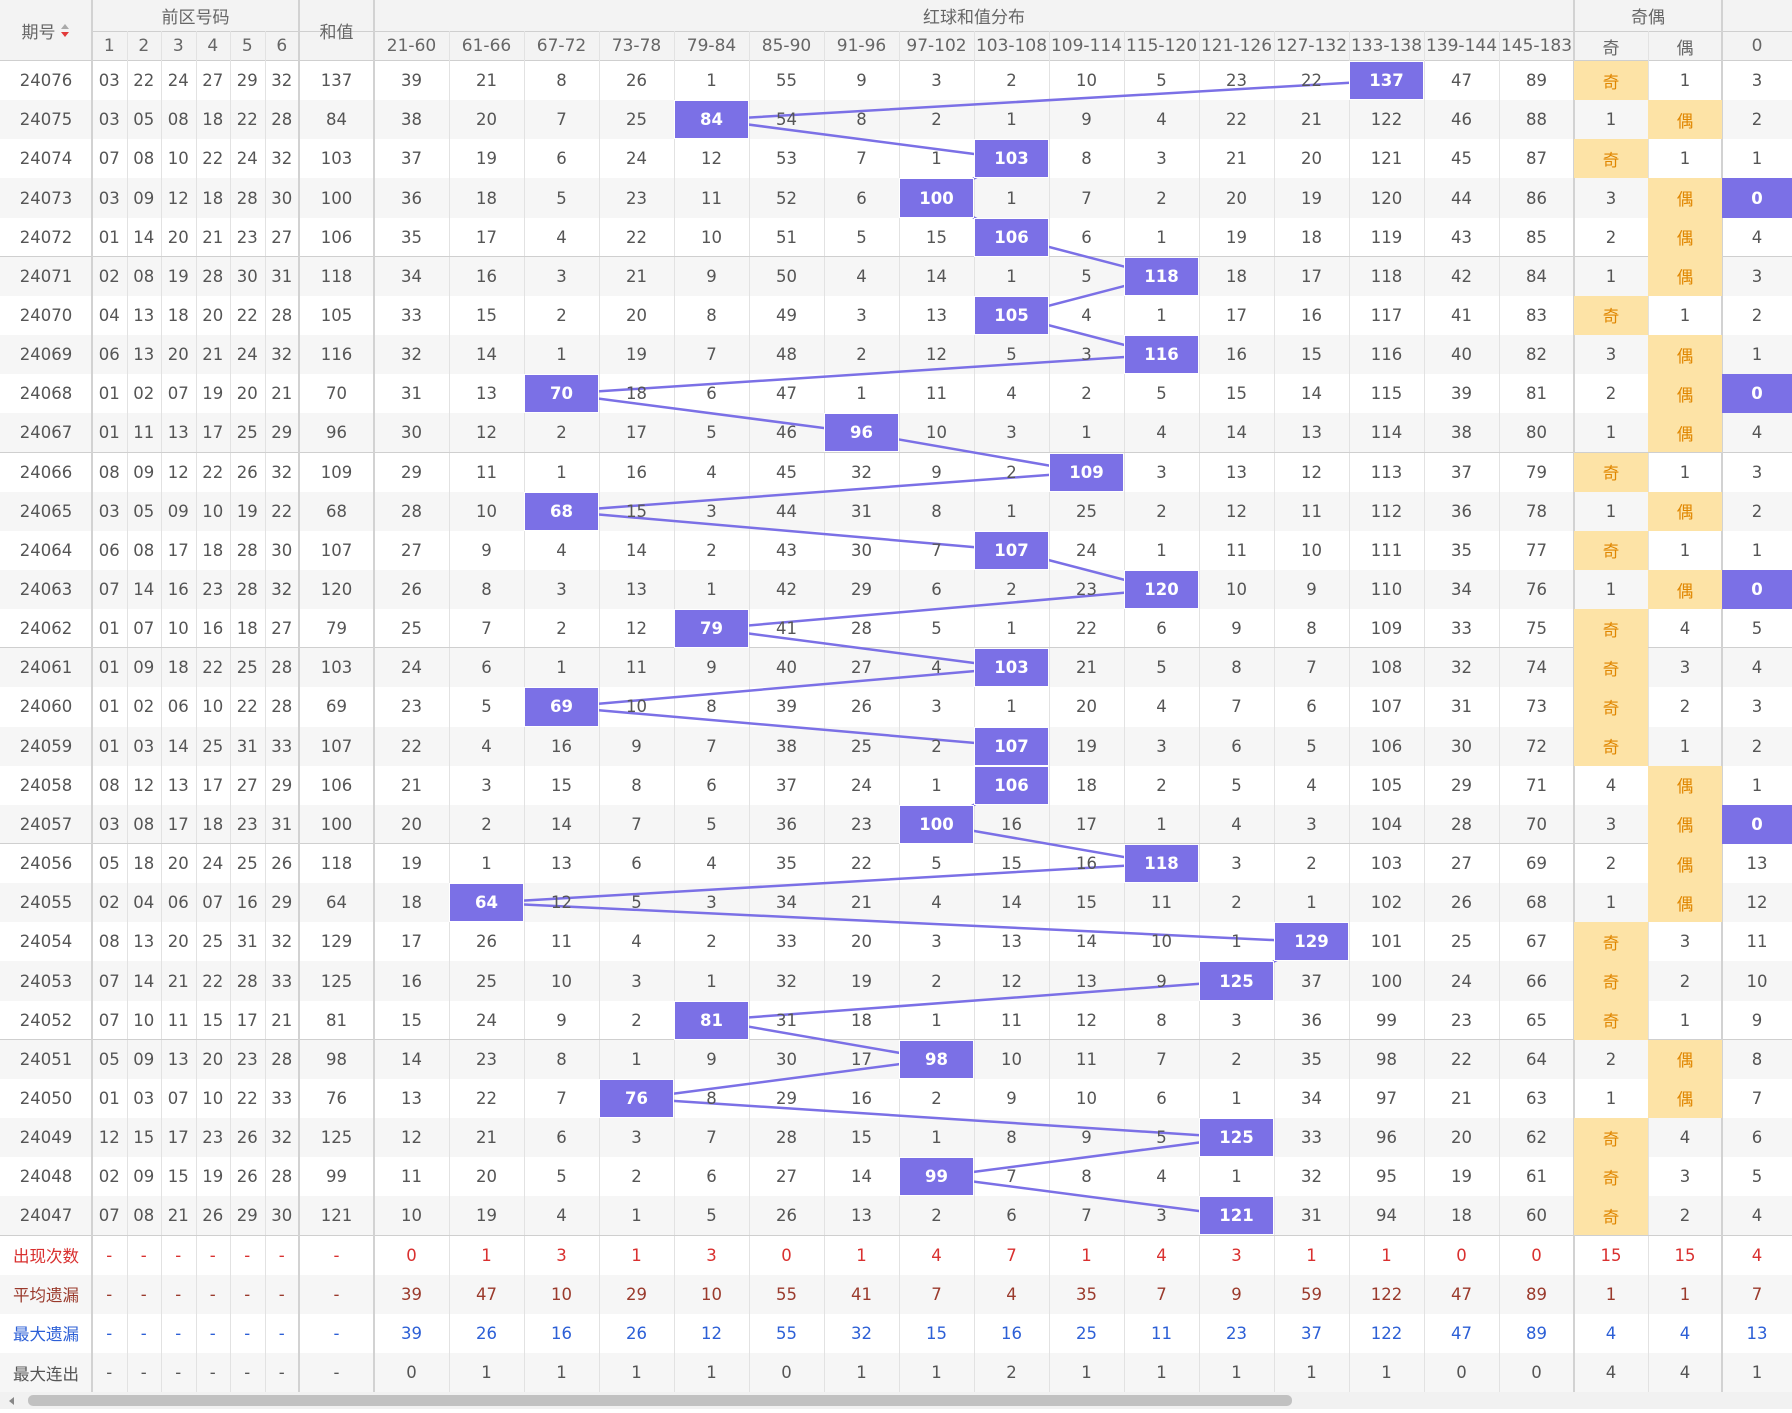 The image size is (1792, 1413). I want to click on issue-header: 期号, so click(46, 30).